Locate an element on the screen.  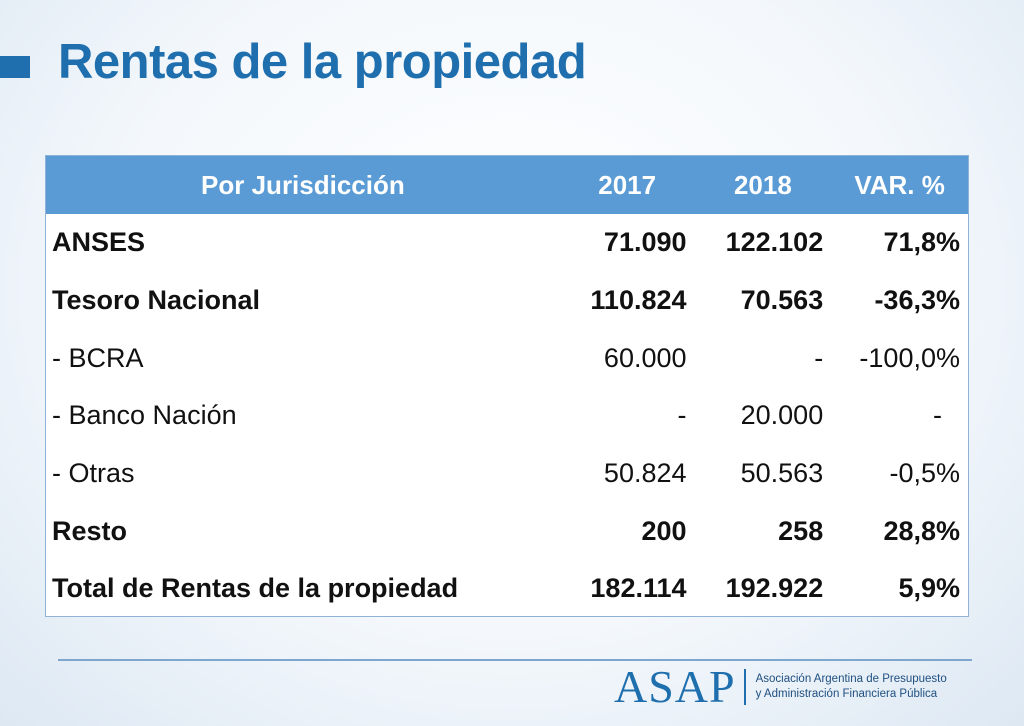
cell-2018: 122.102 is located at coordinates (774, 242).